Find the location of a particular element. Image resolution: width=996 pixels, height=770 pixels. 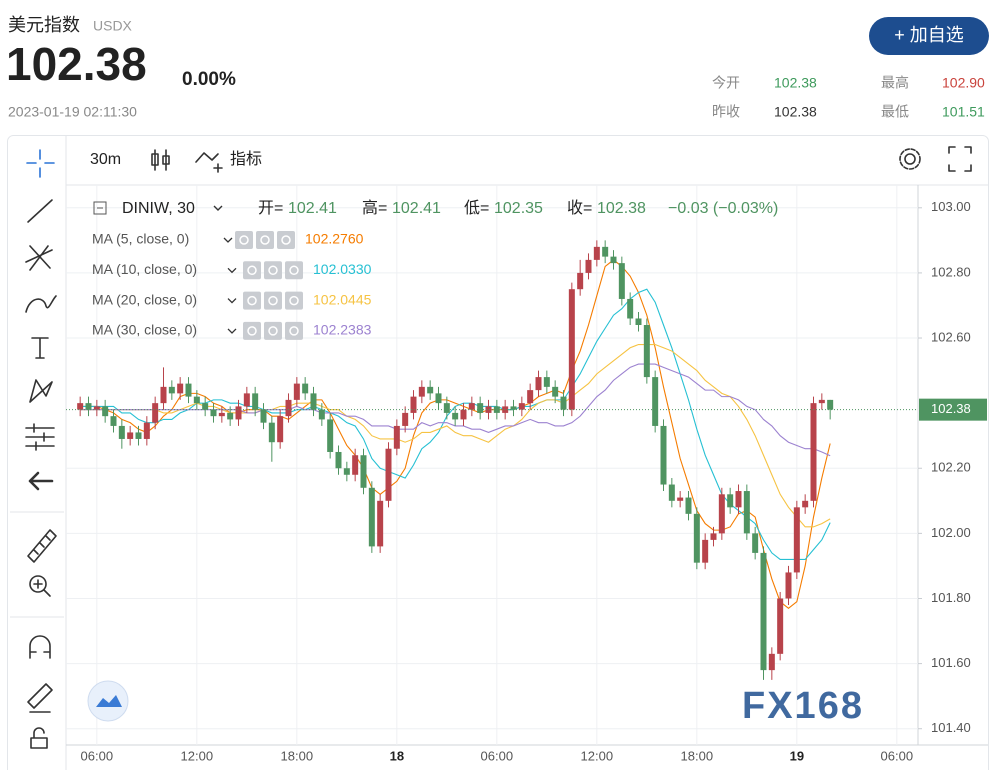

crosshair-tool is located at coordinates (40, 163).